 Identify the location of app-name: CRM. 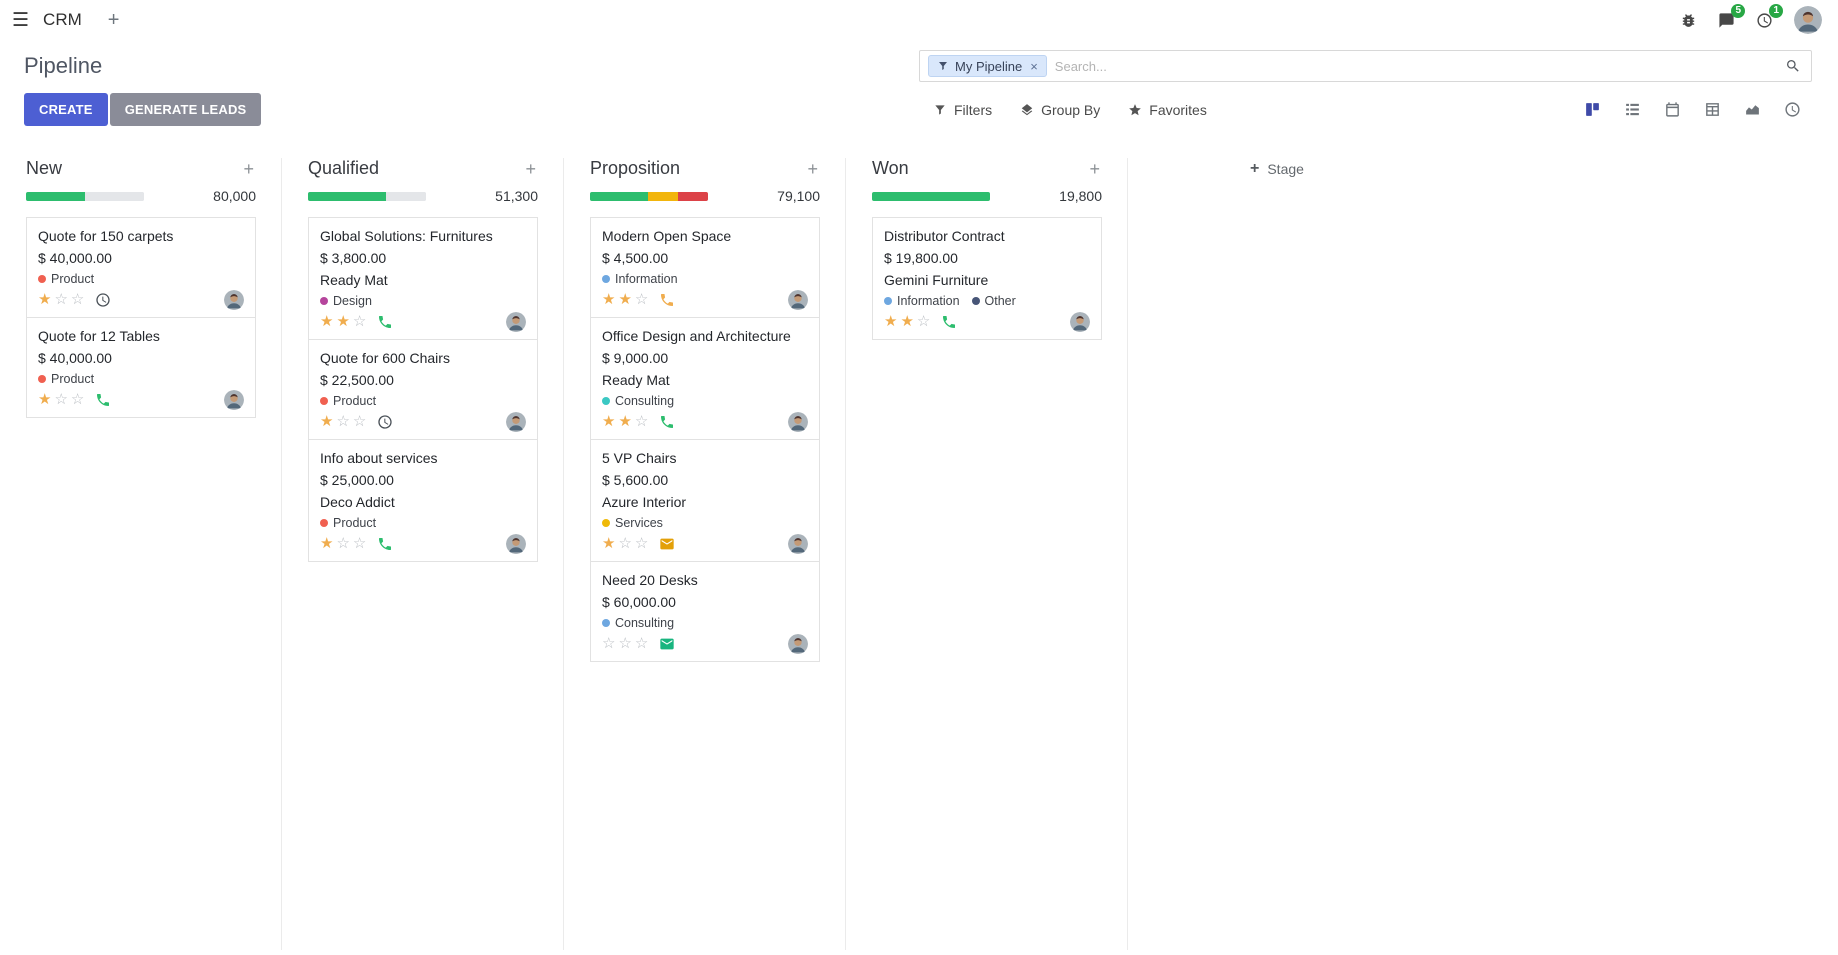
(62, 19).